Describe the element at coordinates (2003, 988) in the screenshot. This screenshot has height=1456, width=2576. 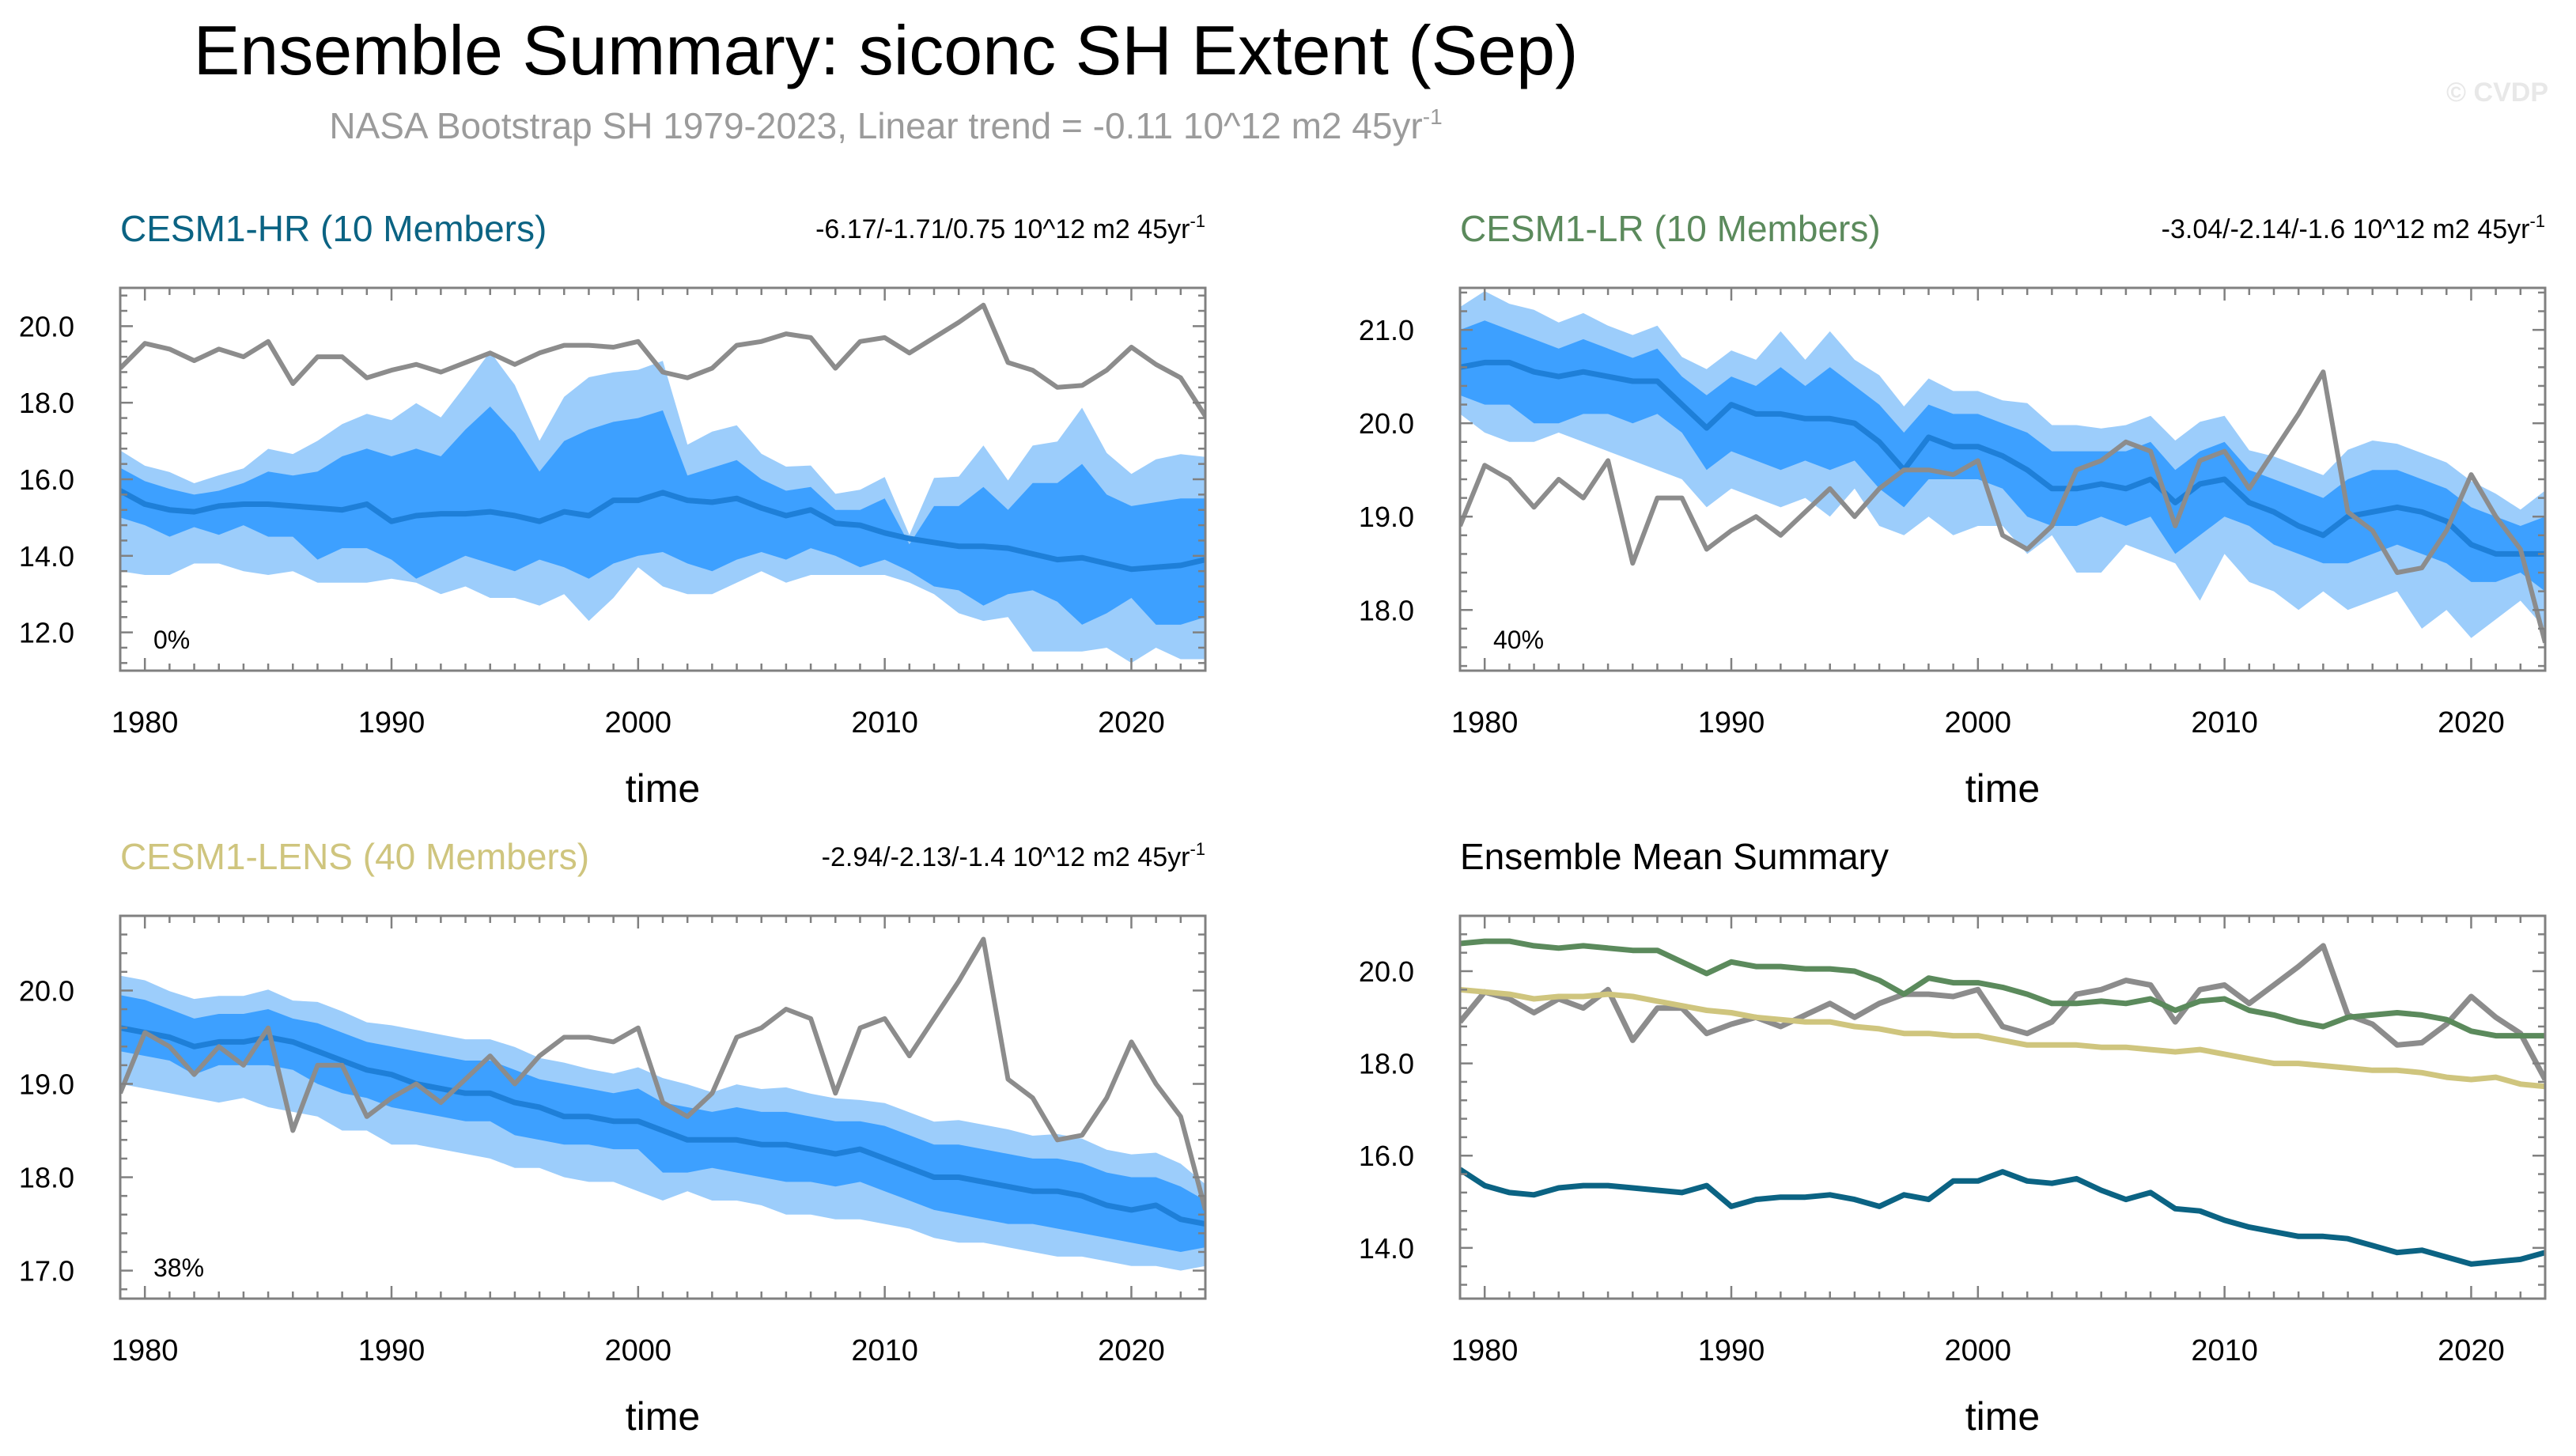
I see `series-line-cesm1-lr` at that location.